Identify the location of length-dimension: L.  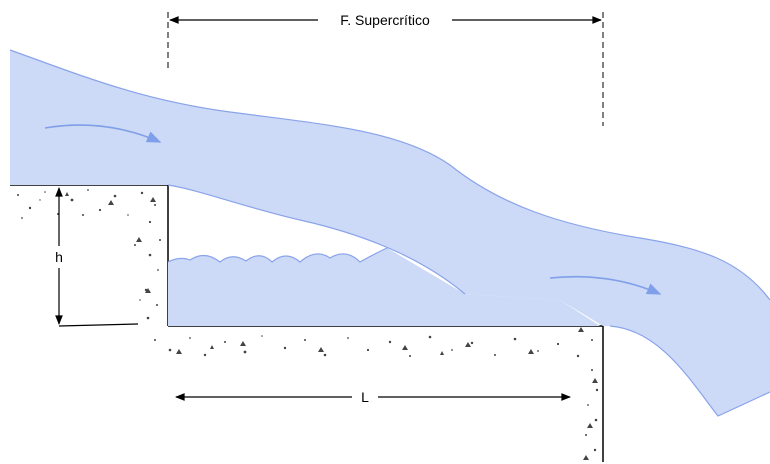
(373, 397).